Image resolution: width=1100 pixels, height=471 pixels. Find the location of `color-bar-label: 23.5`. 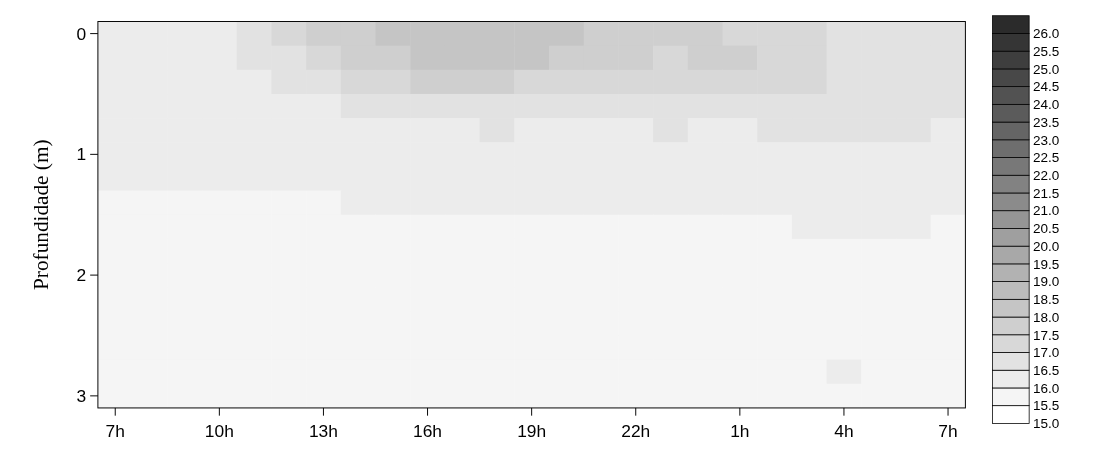

color-bar-label: 23.5 is located at coordinates (1046, 122).